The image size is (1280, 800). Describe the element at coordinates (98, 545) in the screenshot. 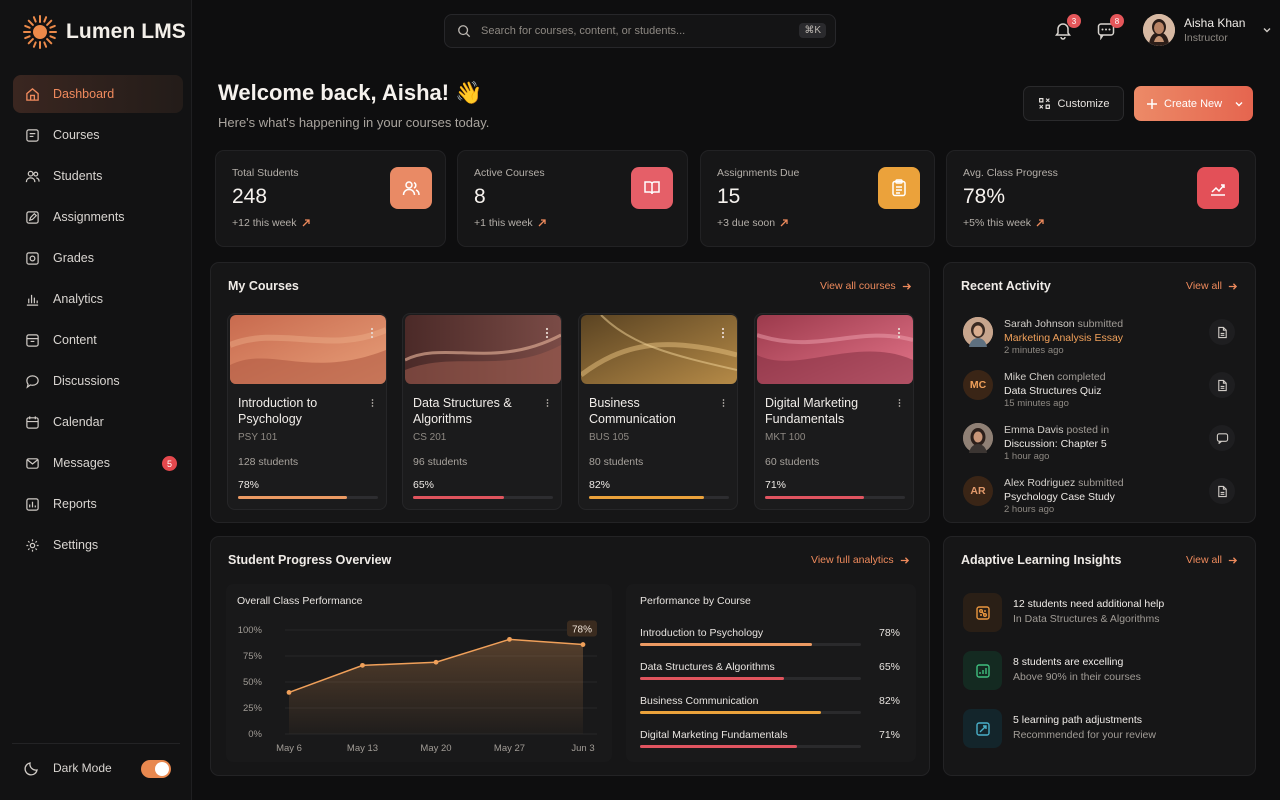

I see `sidebar-item-settings: Settings` at that location.